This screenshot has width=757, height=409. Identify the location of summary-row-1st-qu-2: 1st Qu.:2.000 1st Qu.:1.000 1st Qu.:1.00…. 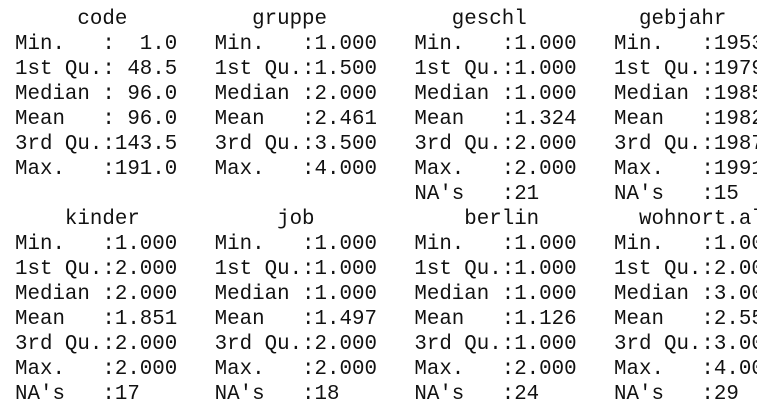
(386, 269).